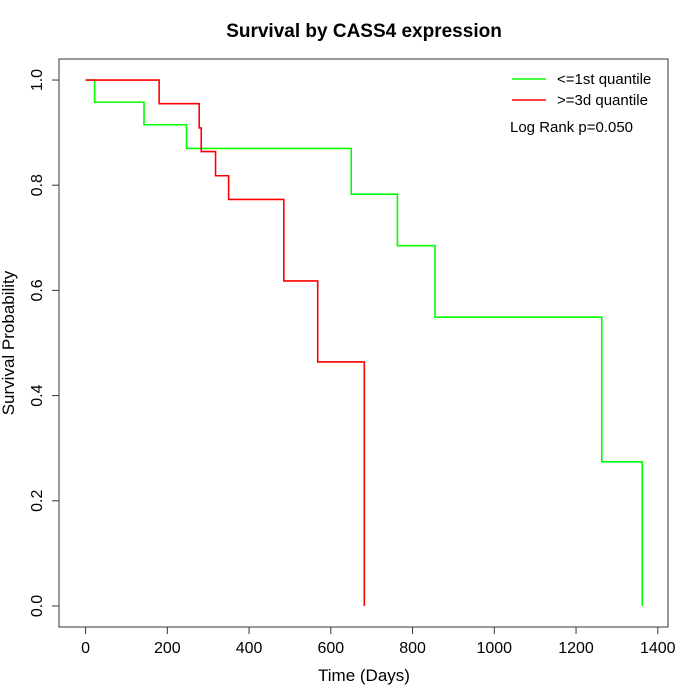 The height and width of the screenshot is (700, 700). I want to click on log-rank-annotation: Log Rank p=0.050, so click(571, 127).